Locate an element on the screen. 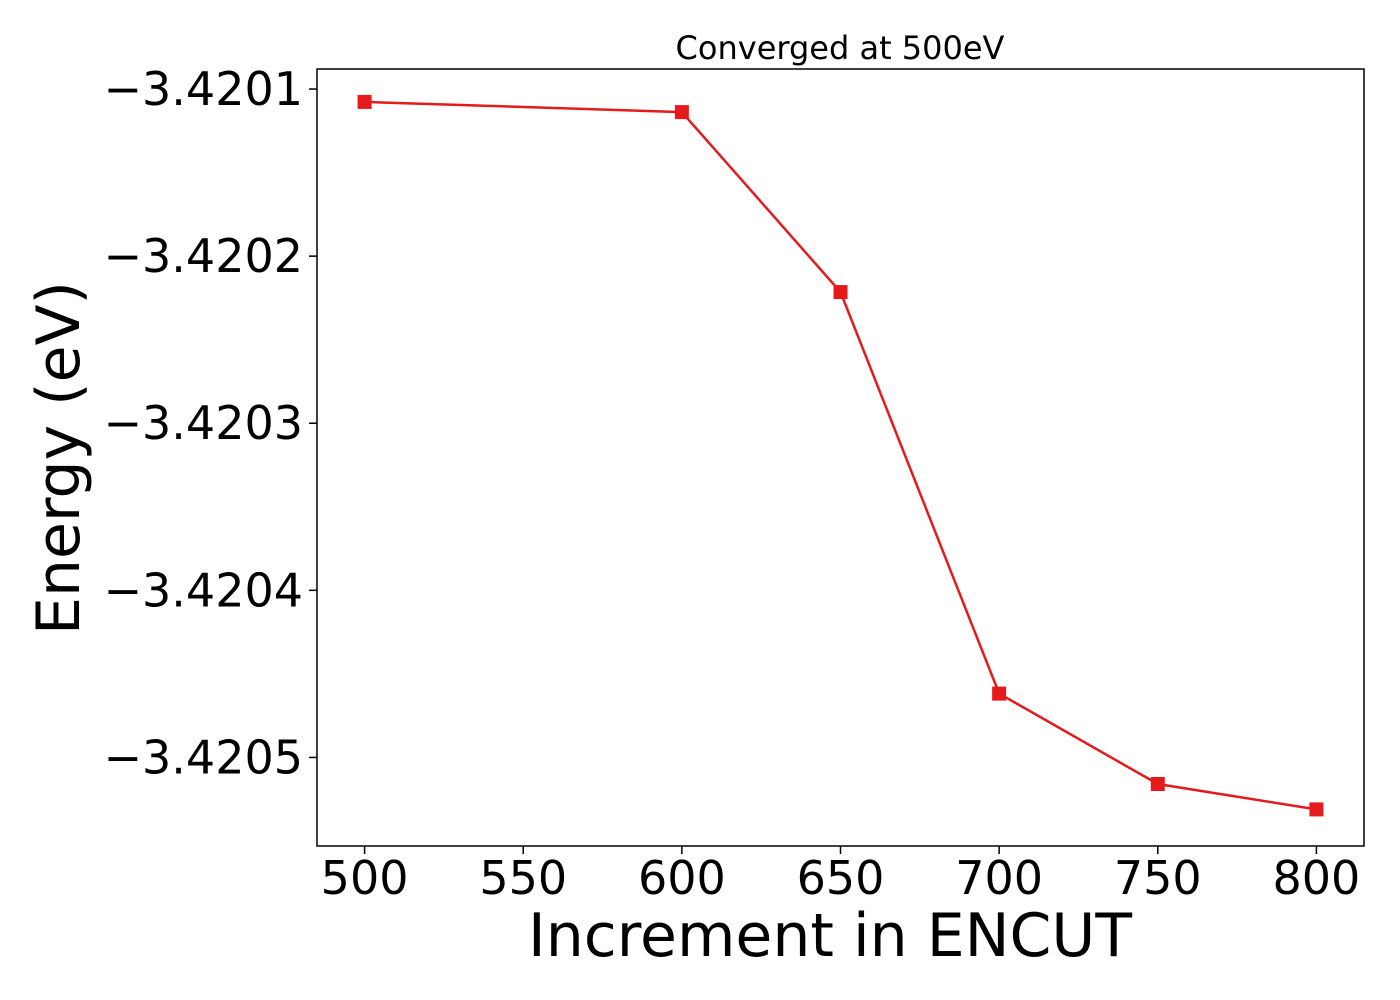 Image resolution: width=1400 pixels, height=1000 pixels. x-axis: 500 550 600 650 700 750 800 is located at coordinates (841, 875).